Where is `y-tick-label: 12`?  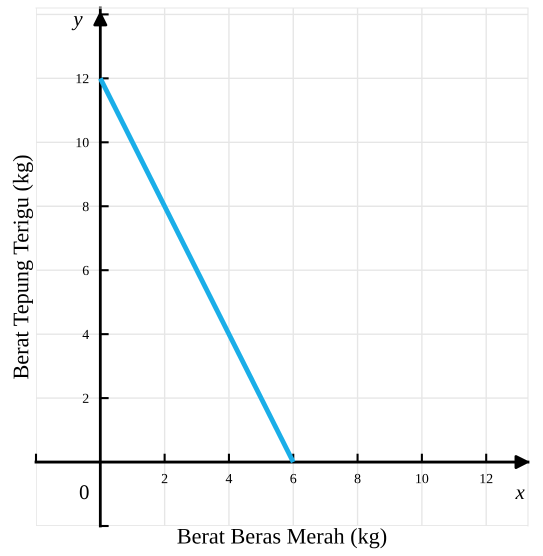 y-tick-label: 12 is located at coordinates (82, 79).